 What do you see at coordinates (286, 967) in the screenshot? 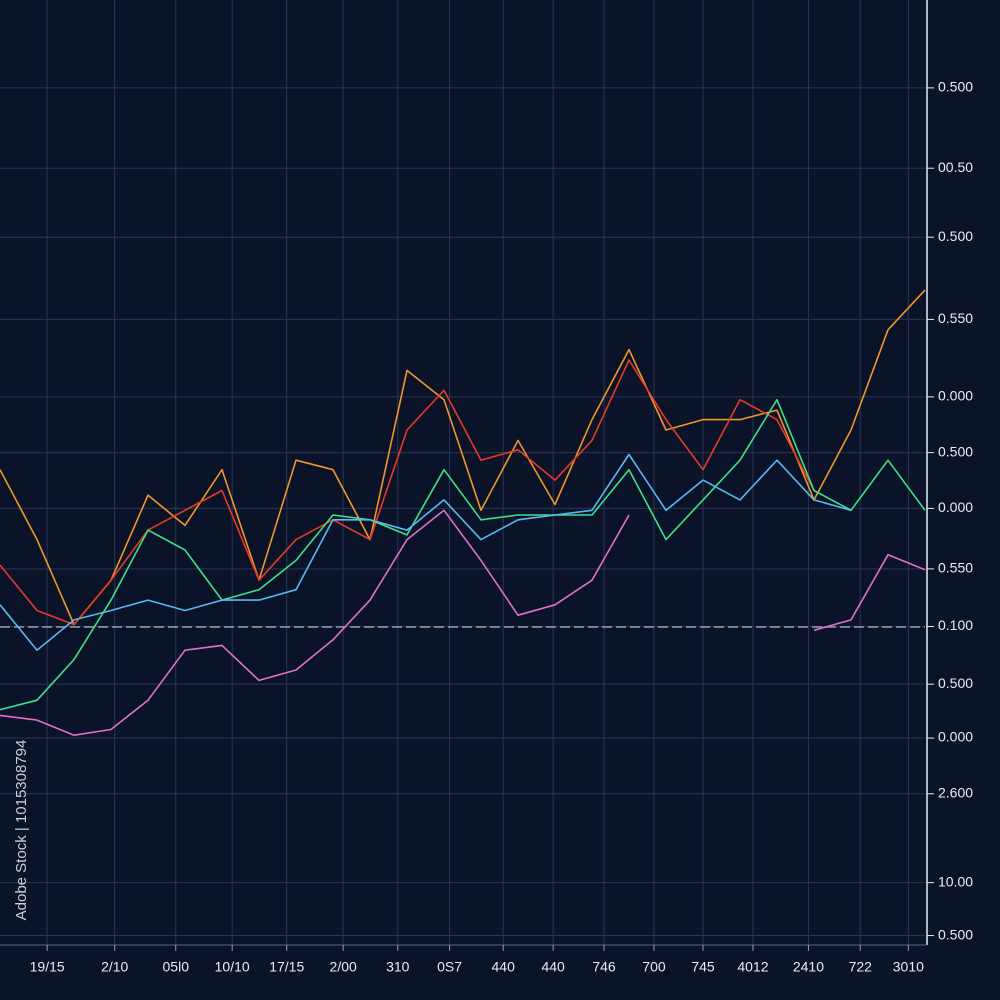
I see `x-tick-label: 17/15` at bounding box center [286, 967].